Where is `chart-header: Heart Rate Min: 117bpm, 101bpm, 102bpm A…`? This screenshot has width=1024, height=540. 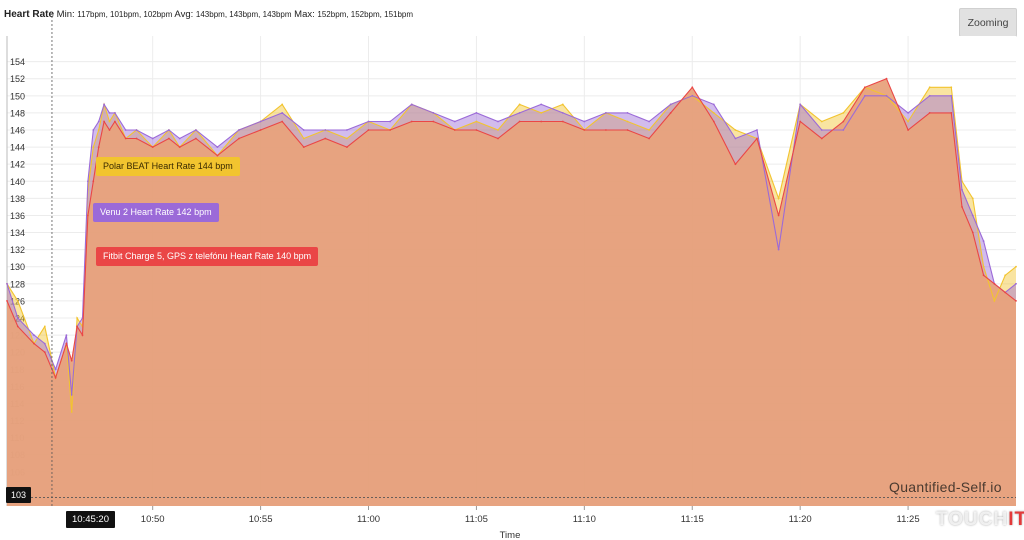
chart-header: Heart Rate Min: 117bpm, 101bpm, 102bpm A… is located at coordinates (208, 14).